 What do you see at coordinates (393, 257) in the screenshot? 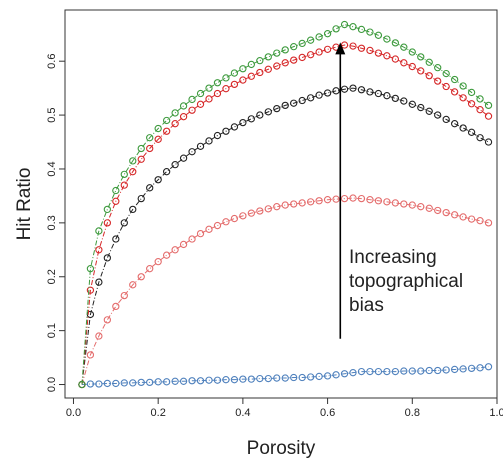
I see `annotation-line-1: Increasing` at bounding box center [393, 257].